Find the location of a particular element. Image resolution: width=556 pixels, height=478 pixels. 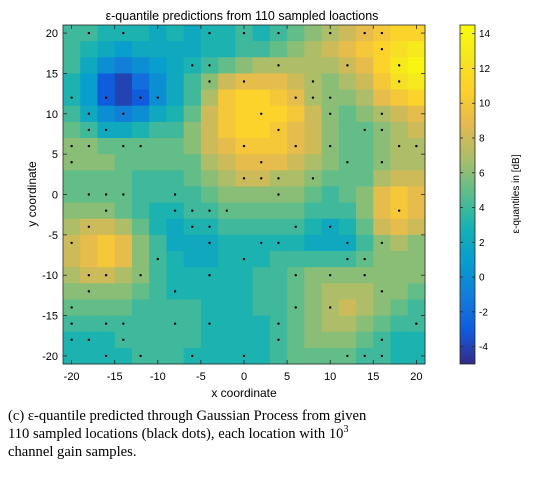

y-tick-label: 0 is located at coordinates (55, 196).